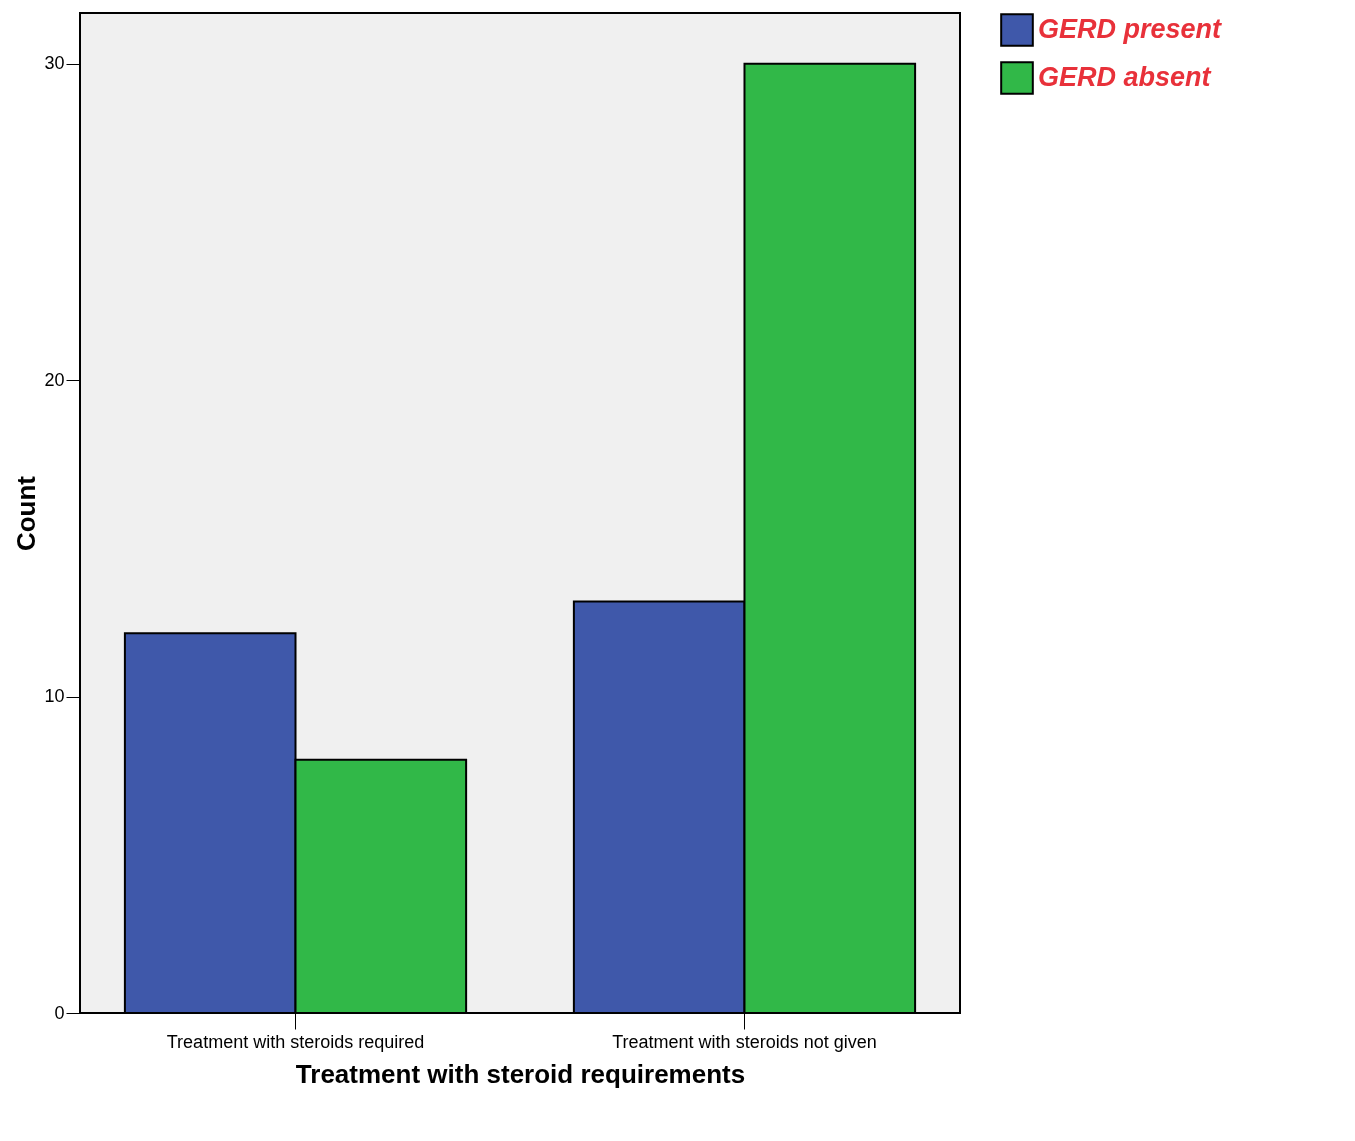 The width and height of the screenshot is (1355, 1141). I want to click on y-tick-label: 20, so click(54, 379).